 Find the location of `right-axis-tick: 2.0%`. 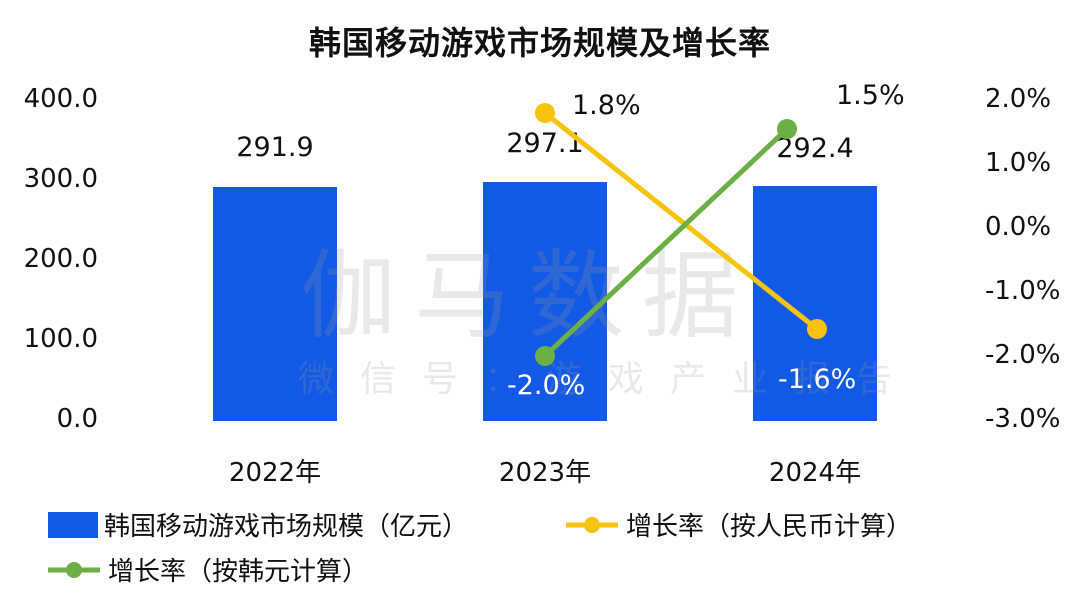

right-axis-tick: 2.0% is located at coordinates (1018, 99).